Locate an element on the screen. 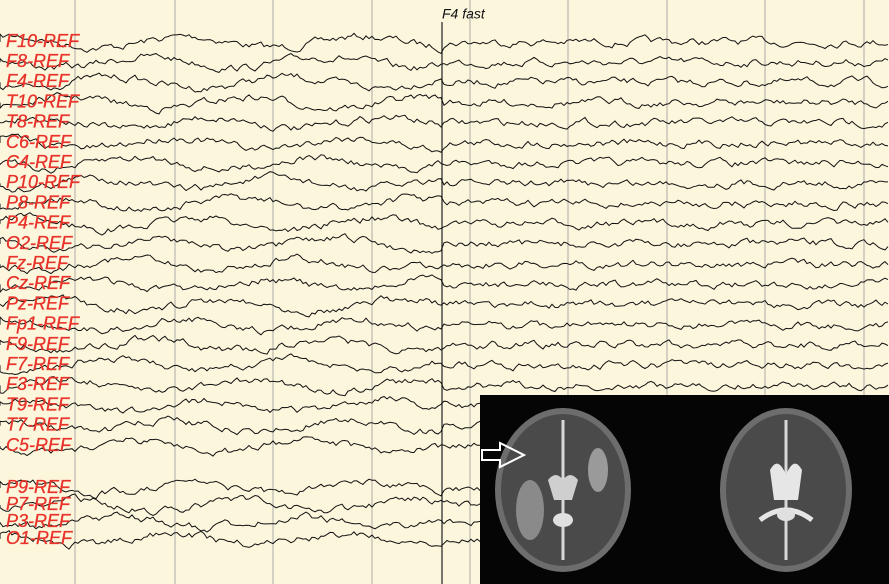 The height and width of the screenshot is (584, 889). channel-label: F3-REF is located at coordinates (38, 384).